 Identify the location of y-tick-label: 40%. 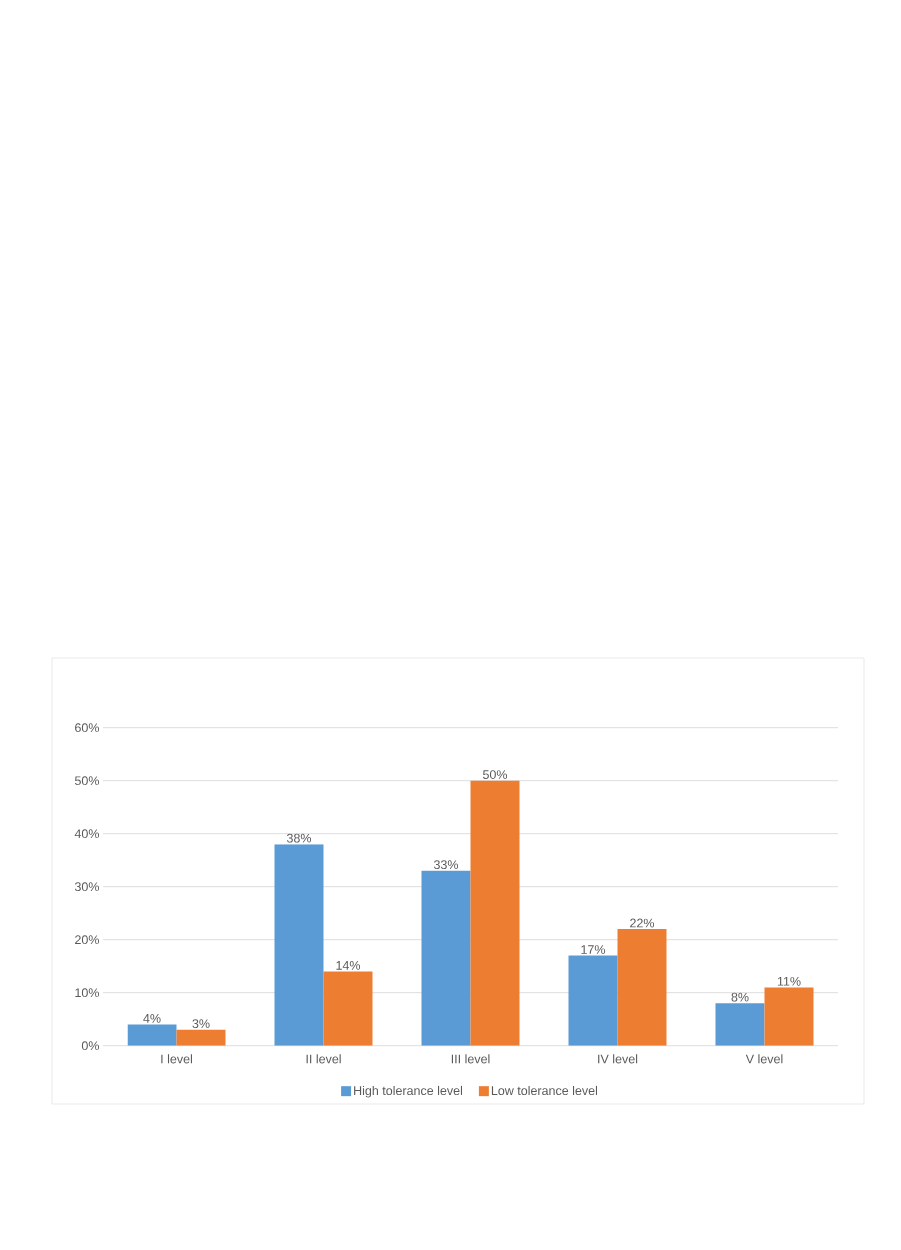
(87, 834).